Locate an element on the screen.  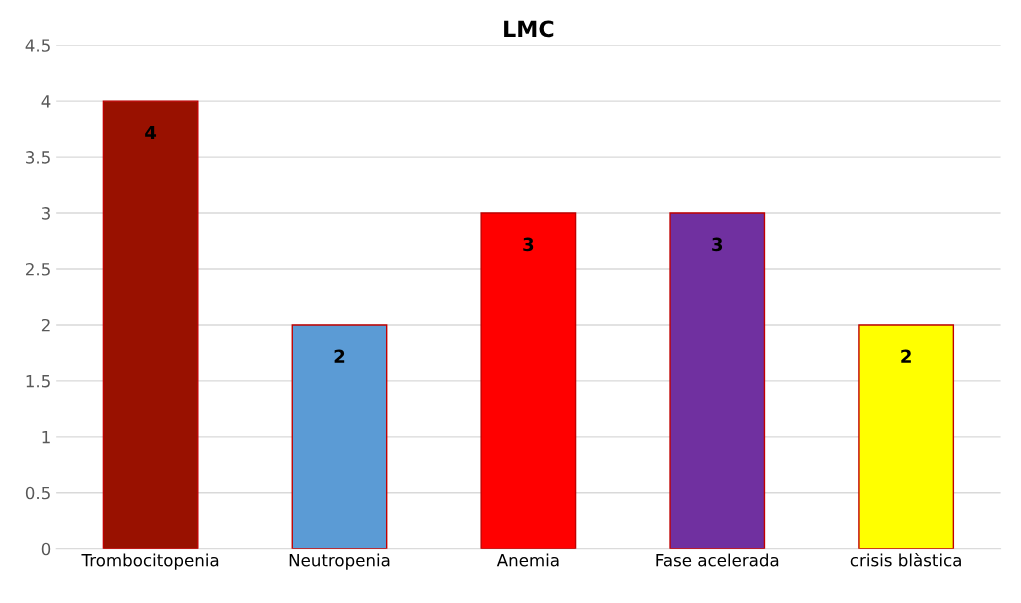
y-tick-label: 3 is located at coordinates (45, 213).